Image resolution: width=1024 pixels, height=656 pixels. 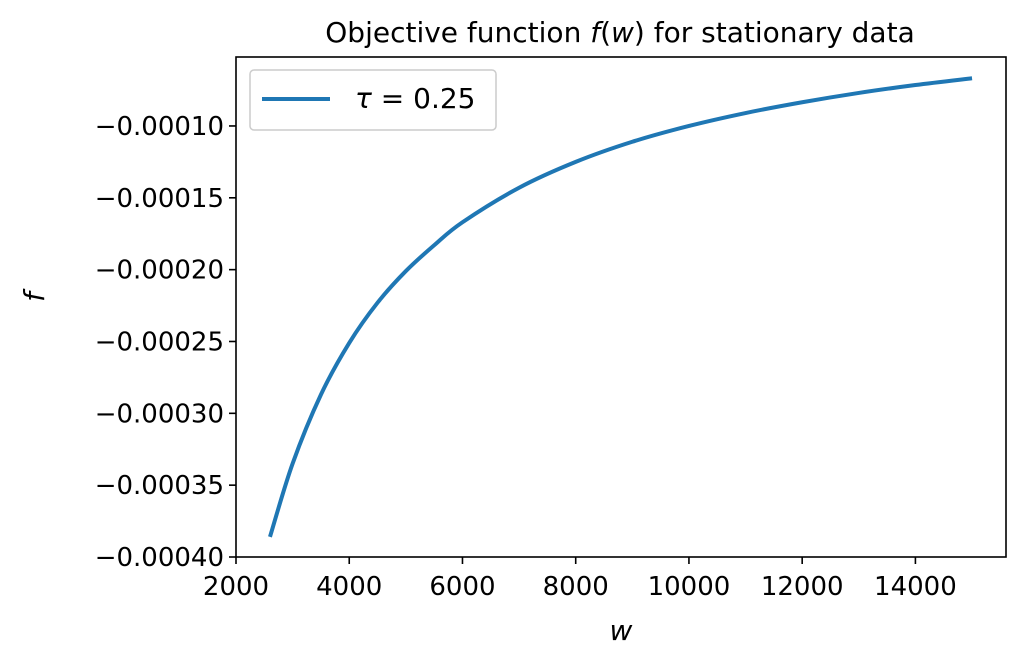 What do you see at coordinates (576, 587) in the screenshot?
I see `x-tick-label: 8000` at bounding box center [576, 587].